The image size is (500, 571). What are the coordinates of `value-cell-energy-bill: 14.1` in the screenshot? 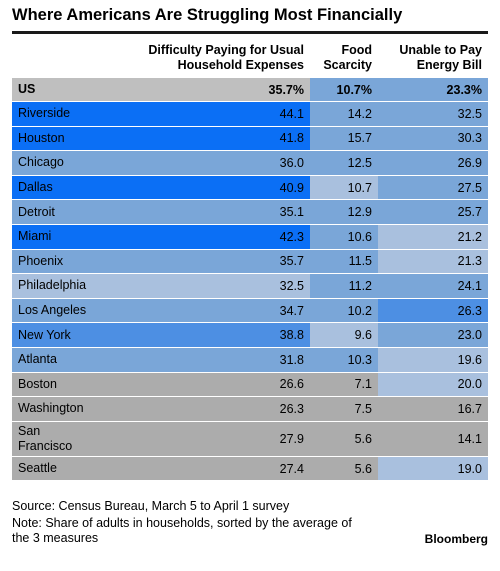 It's located at (433, 438).